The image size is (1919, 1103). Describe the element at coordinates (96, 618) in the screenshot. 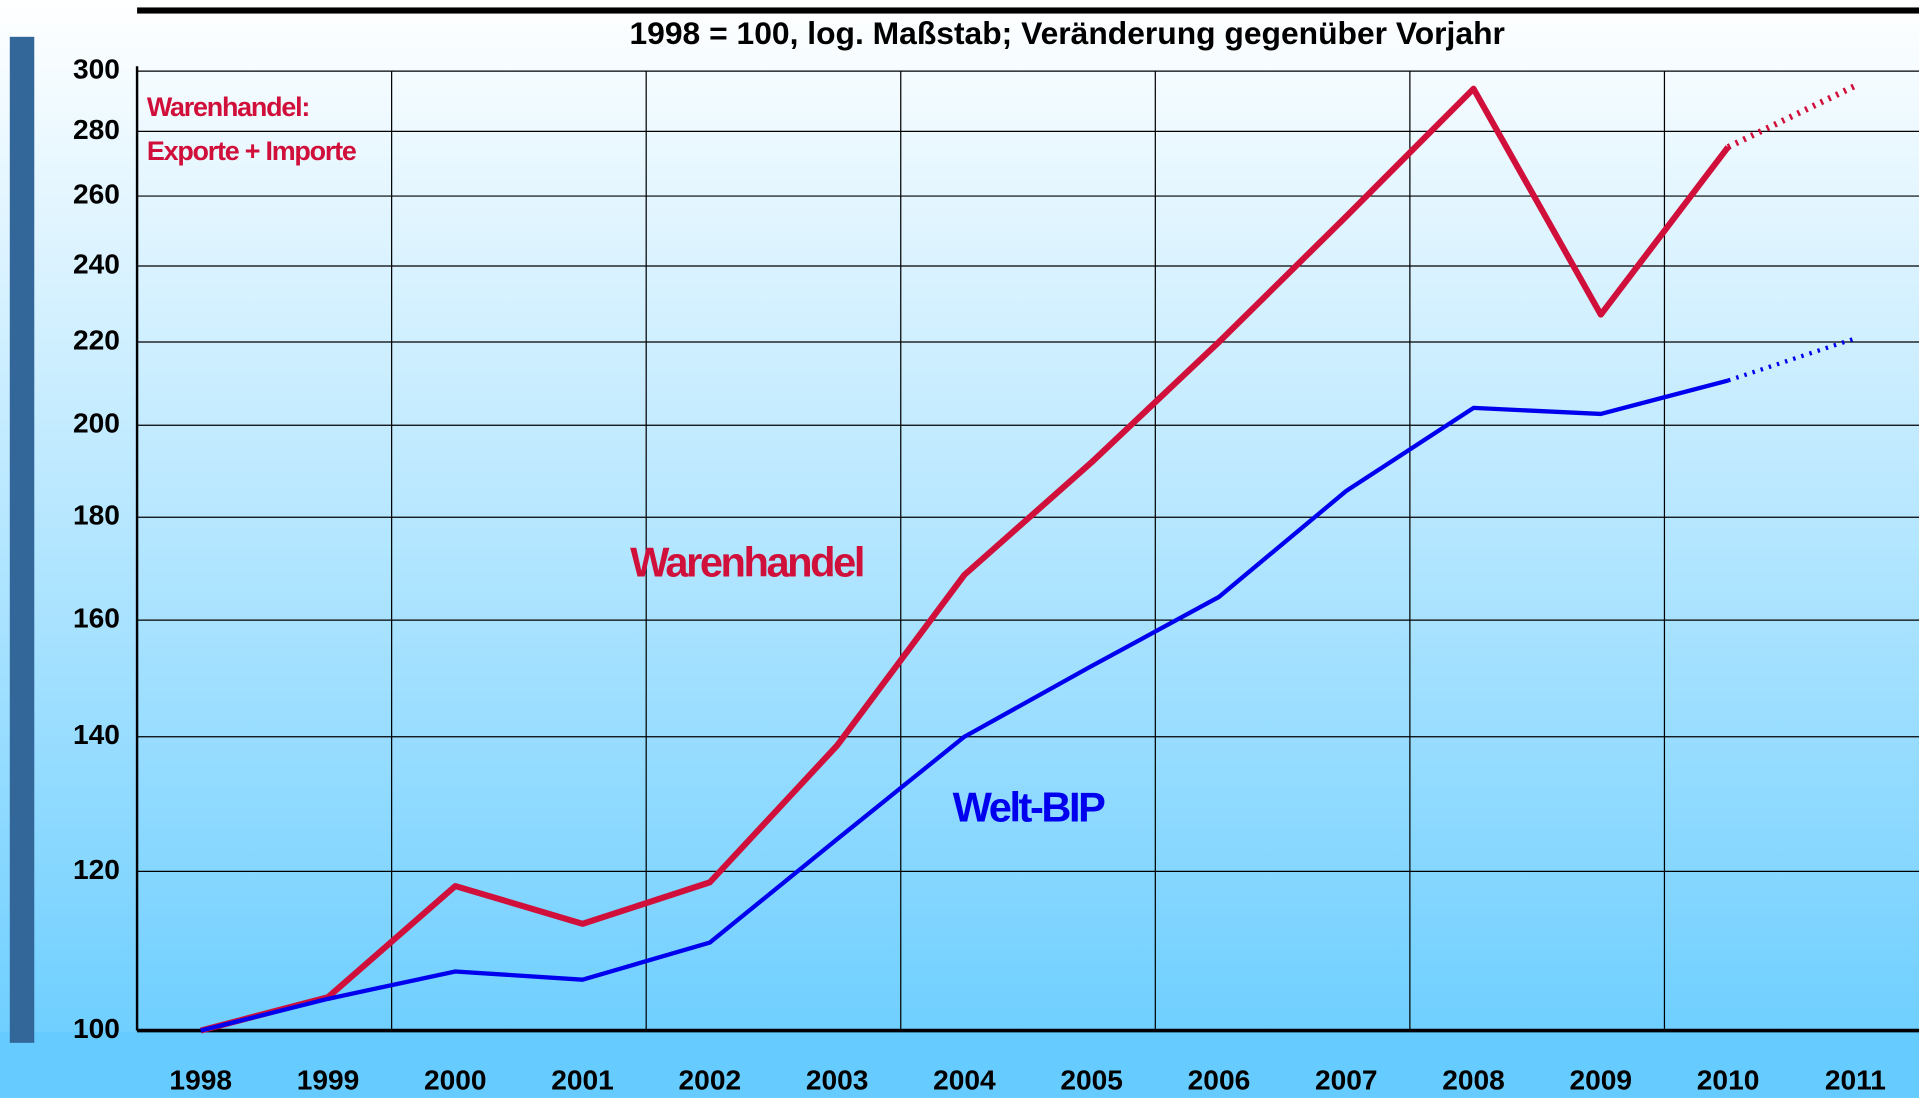

I see `y-tick-label: 160` at that location.